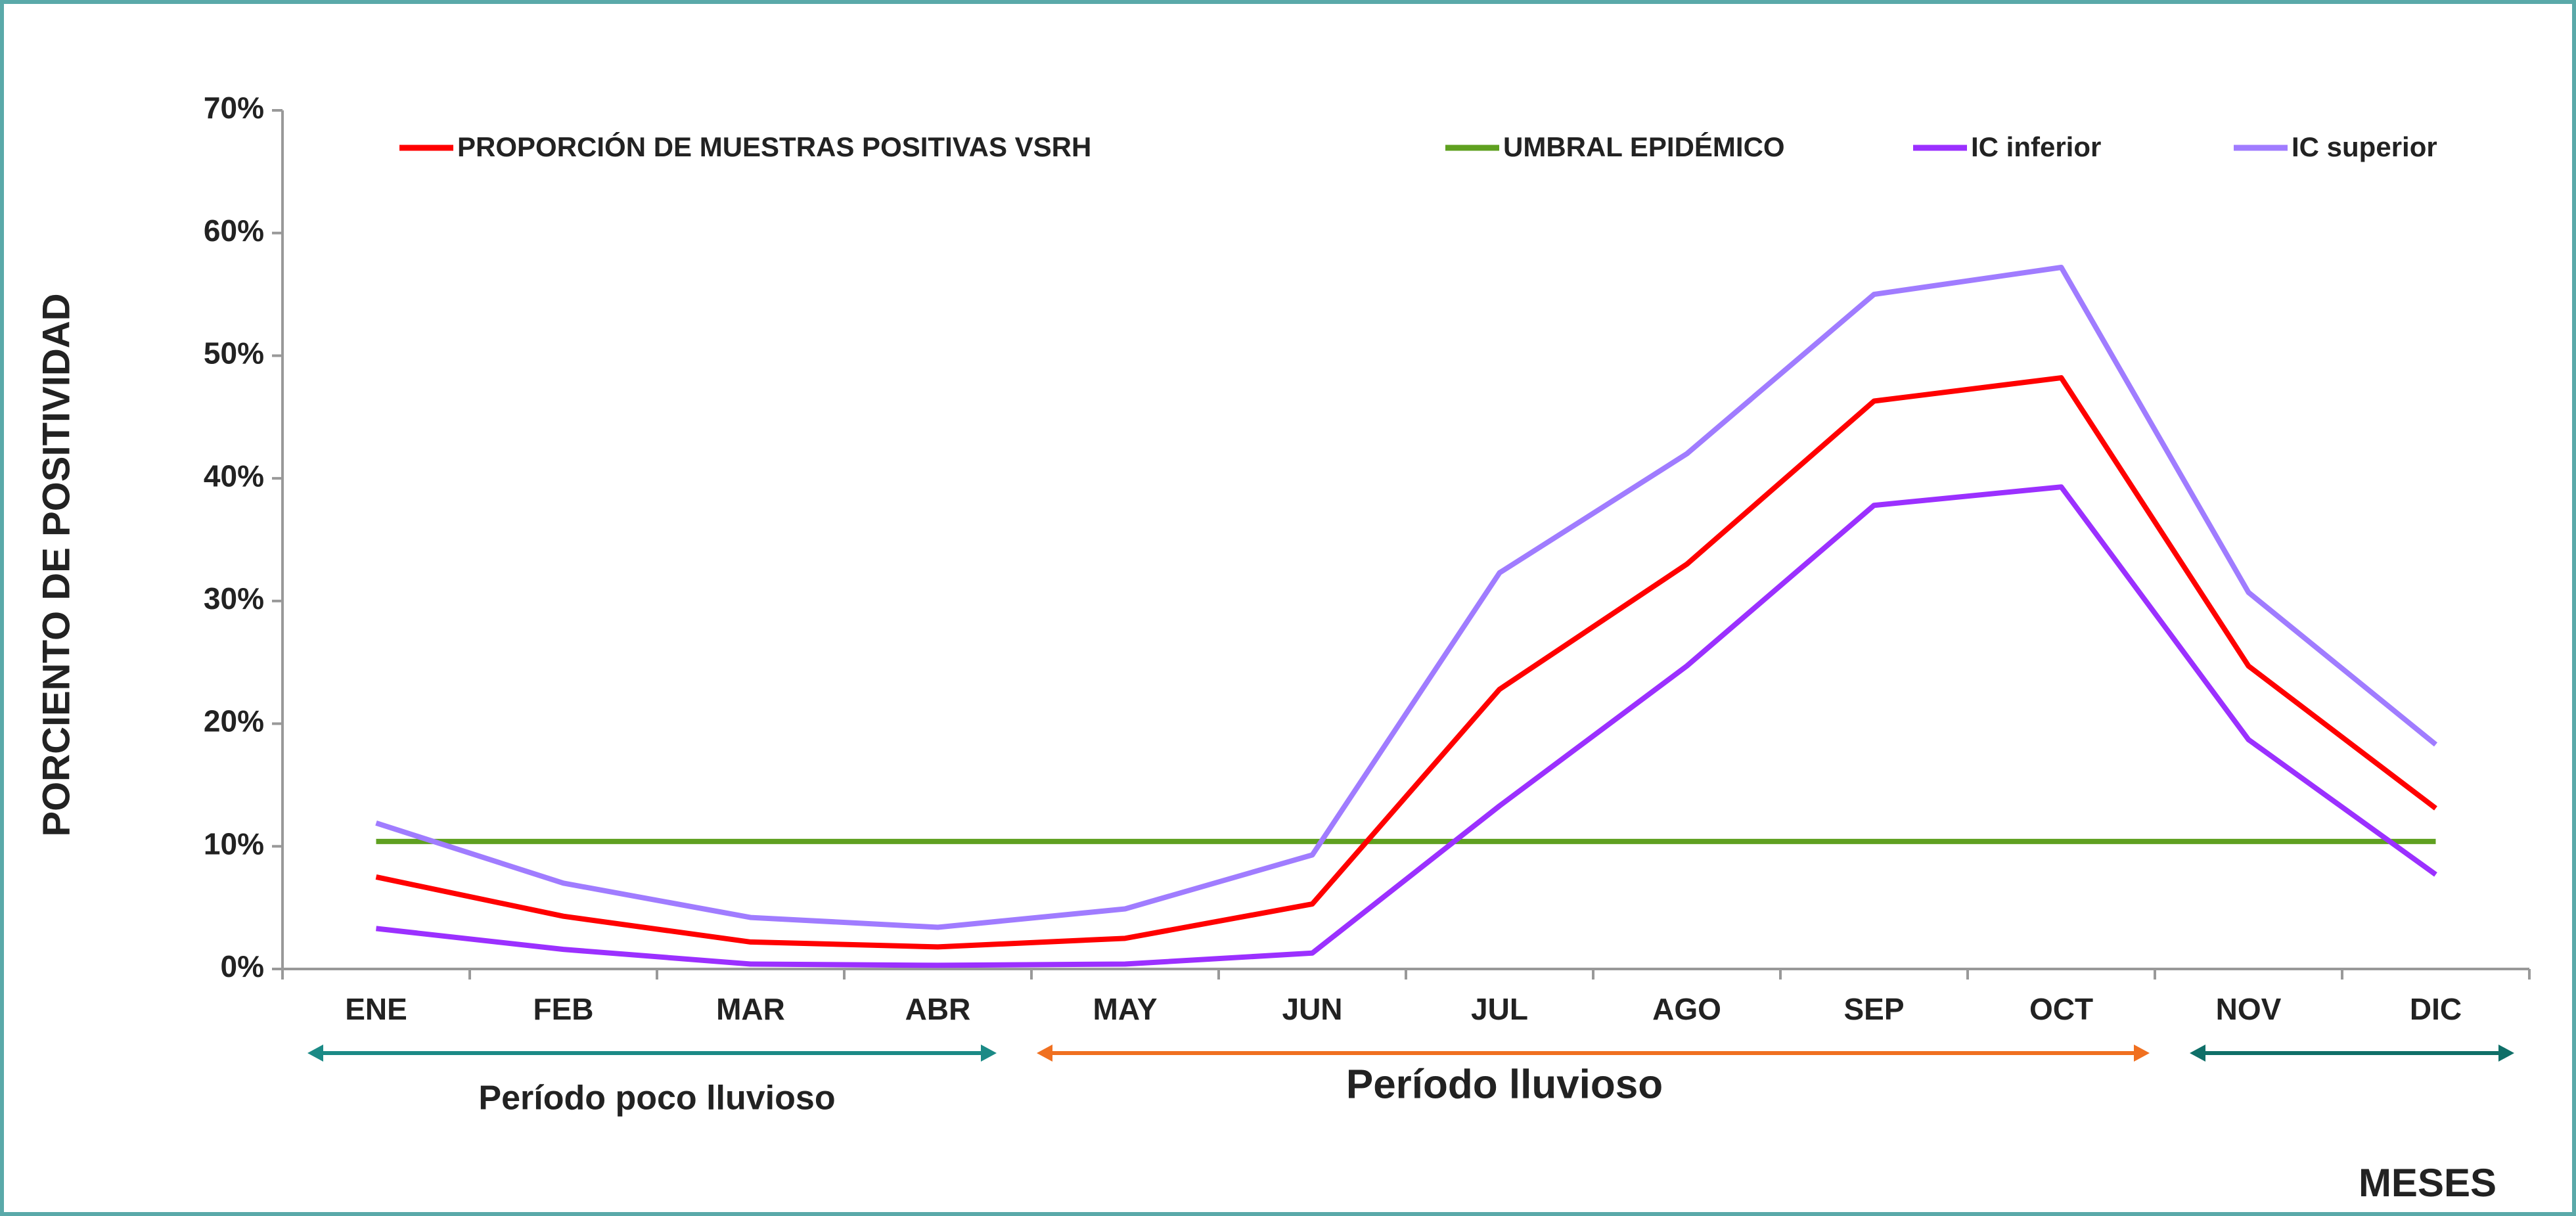 Image resolution: width=2576 pixels, height=1216 pixels. I want to click on x-tick-label: ABR, so click(938, 1009).